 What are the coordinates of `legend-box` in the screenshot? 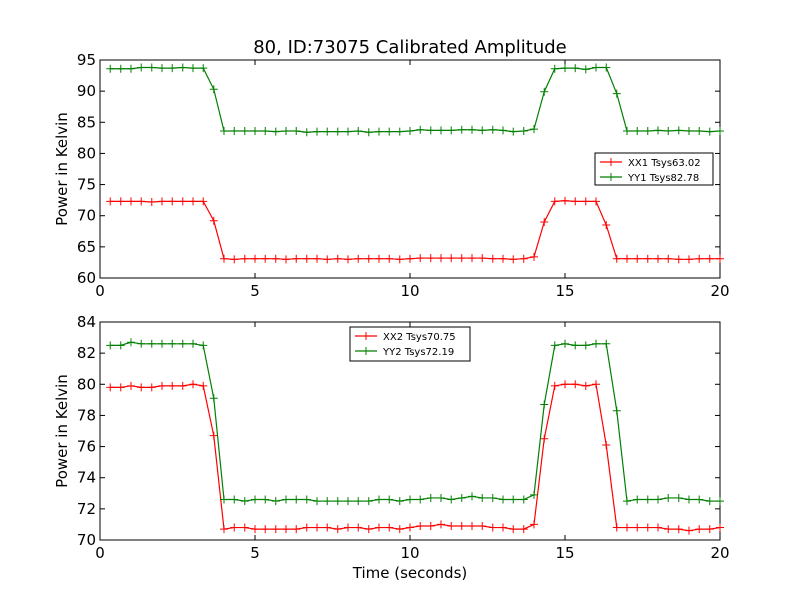 It's located at (654, 169).